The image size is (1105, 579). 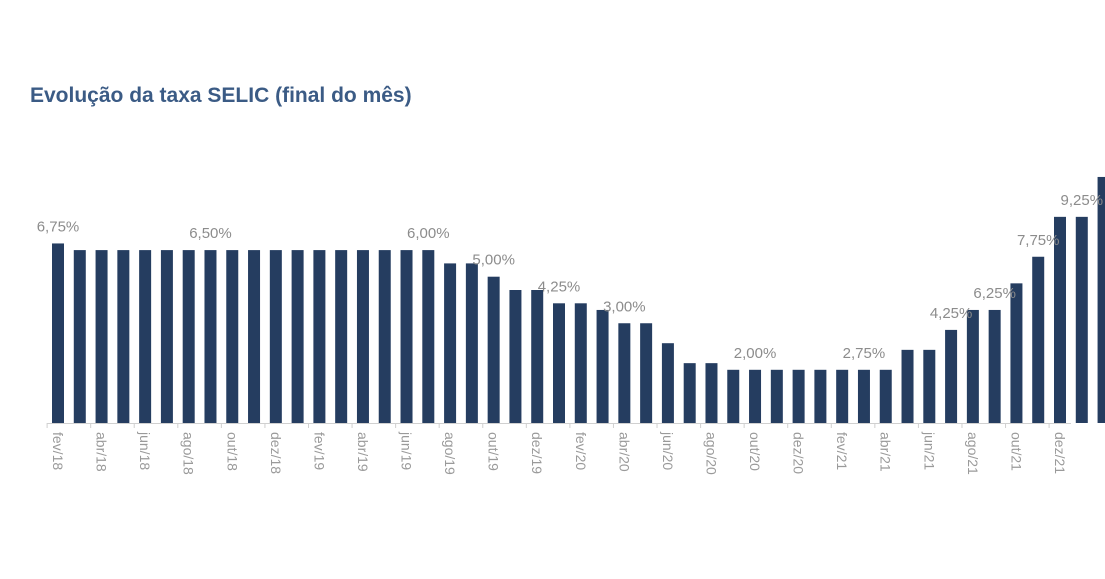 What do you see at coordinates (407, 450) in the screenshot?
I see `x-tick-label: jun/19` at bounding box center [407, 450].